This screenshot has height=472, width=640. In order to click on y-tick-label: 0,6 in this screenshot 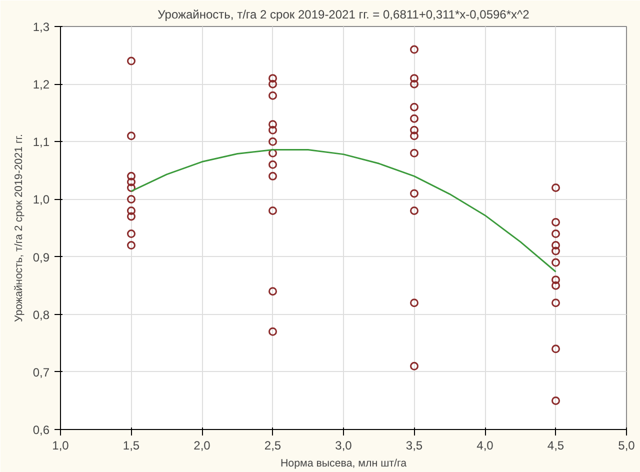, I will do `click(41, 430)`.